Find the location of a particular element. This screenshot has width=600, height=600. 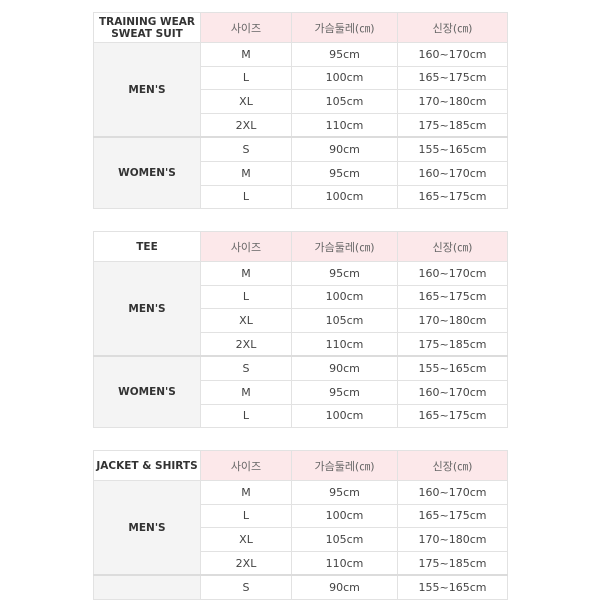

table-title-line: JACKET & SHIRTS is located at coordinates (147, 465).